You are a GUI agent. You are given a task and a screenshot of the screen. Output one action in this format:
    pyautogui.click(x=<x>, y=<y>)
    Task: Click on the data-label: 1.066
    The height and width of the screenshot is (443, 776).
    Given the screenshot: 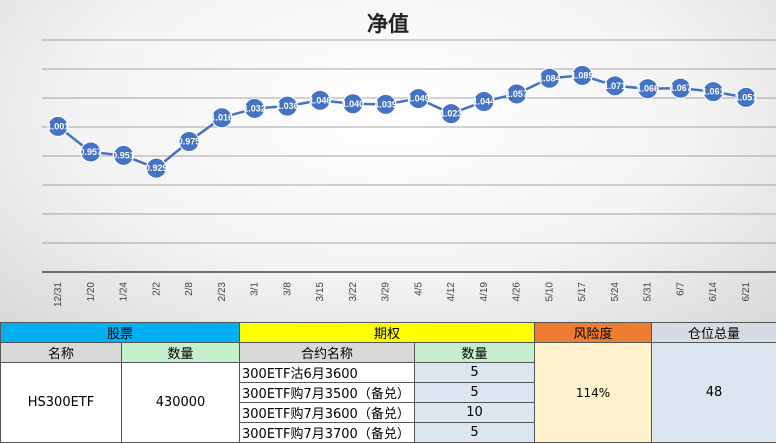 What is the action you would take?
    pyautogui.click(x=647, y=89)
    